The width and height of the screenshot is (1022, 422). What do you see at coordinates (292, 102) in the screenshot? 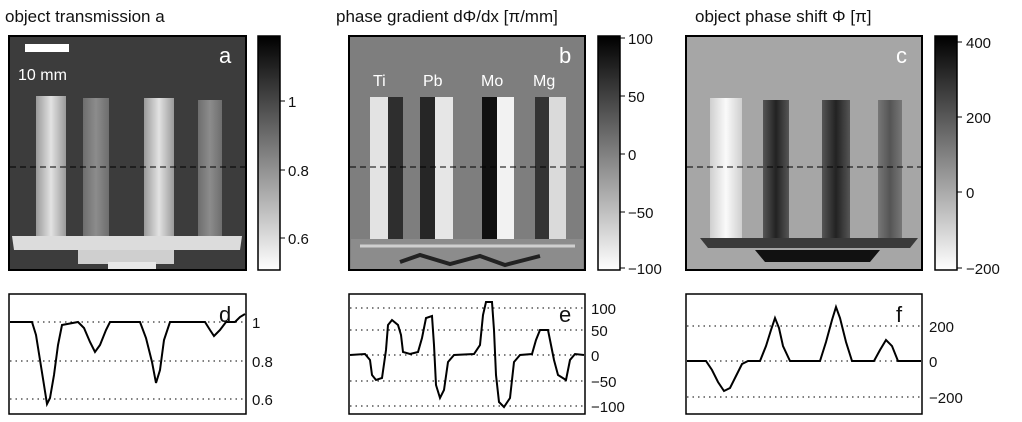
I see `cbar-a-tick: 1` at bounding box center [292, 102].